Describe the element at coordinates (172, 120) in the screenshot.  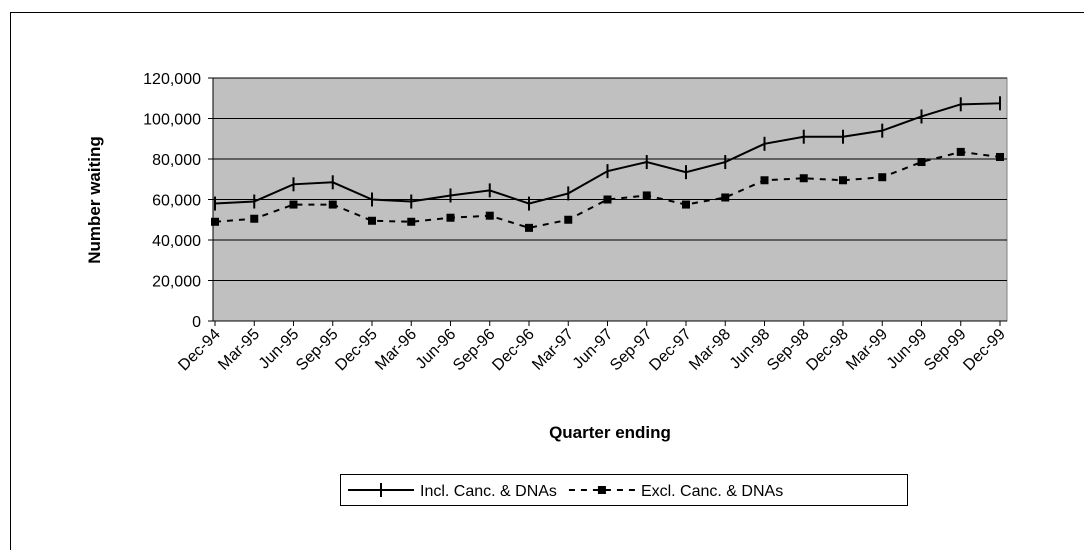
I see `y-tick-label: 100,000` at that location.